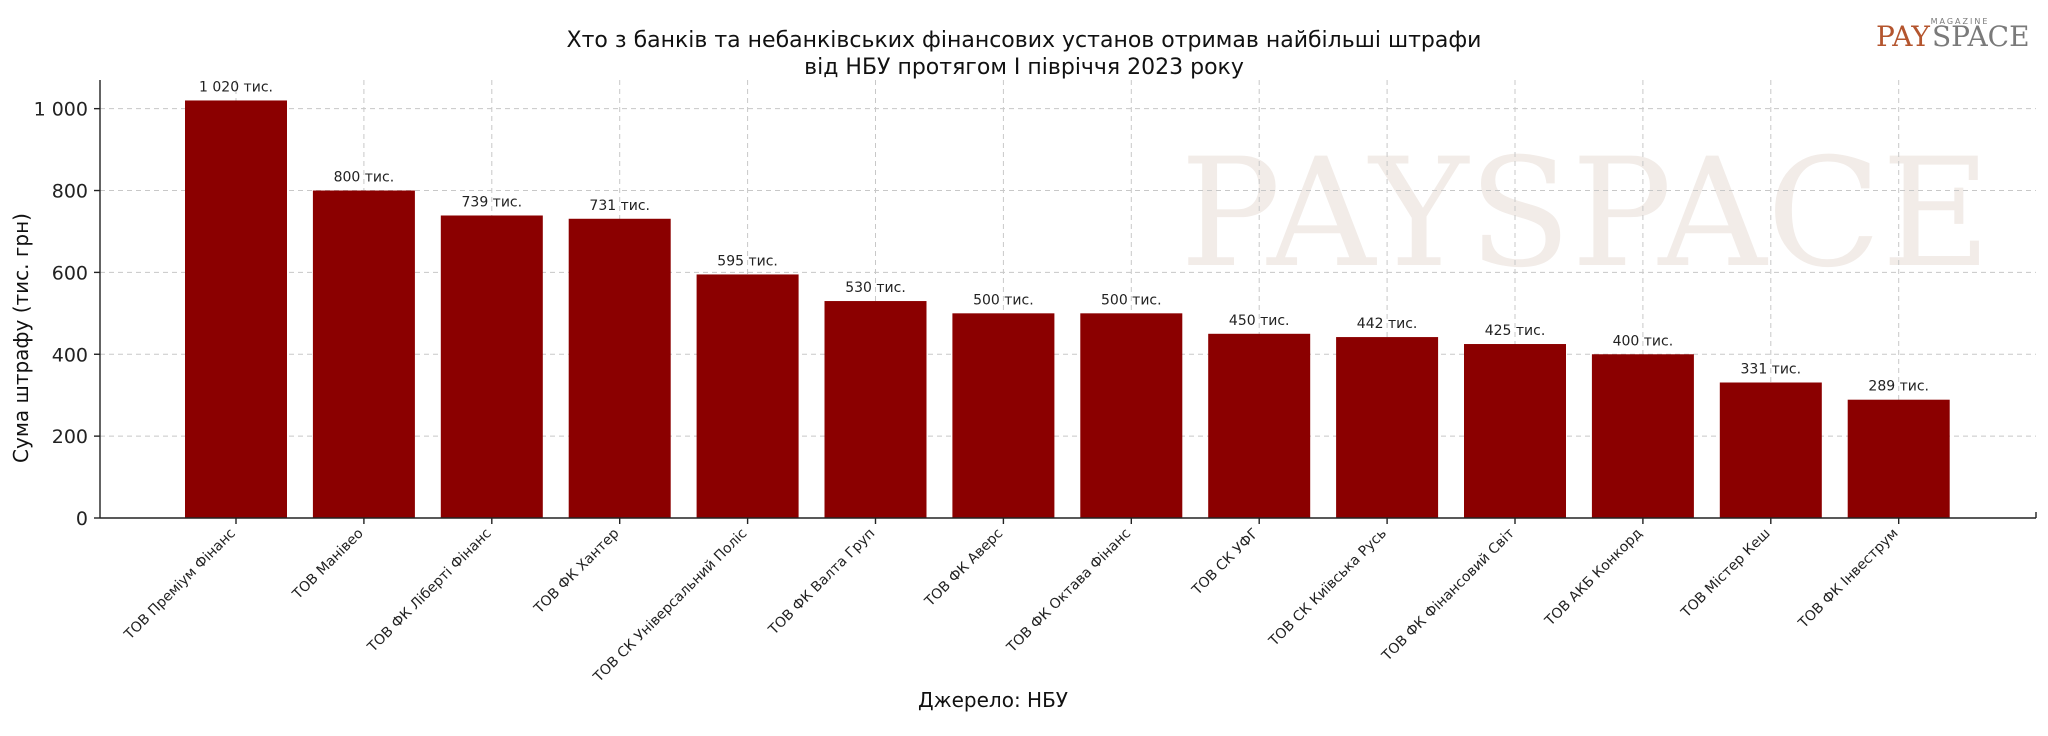 The image size is (2048, 736). Describe the element at coordinates (364, 178) in the screenshot. I see `bar-value-label: 800 тис.` at that location.